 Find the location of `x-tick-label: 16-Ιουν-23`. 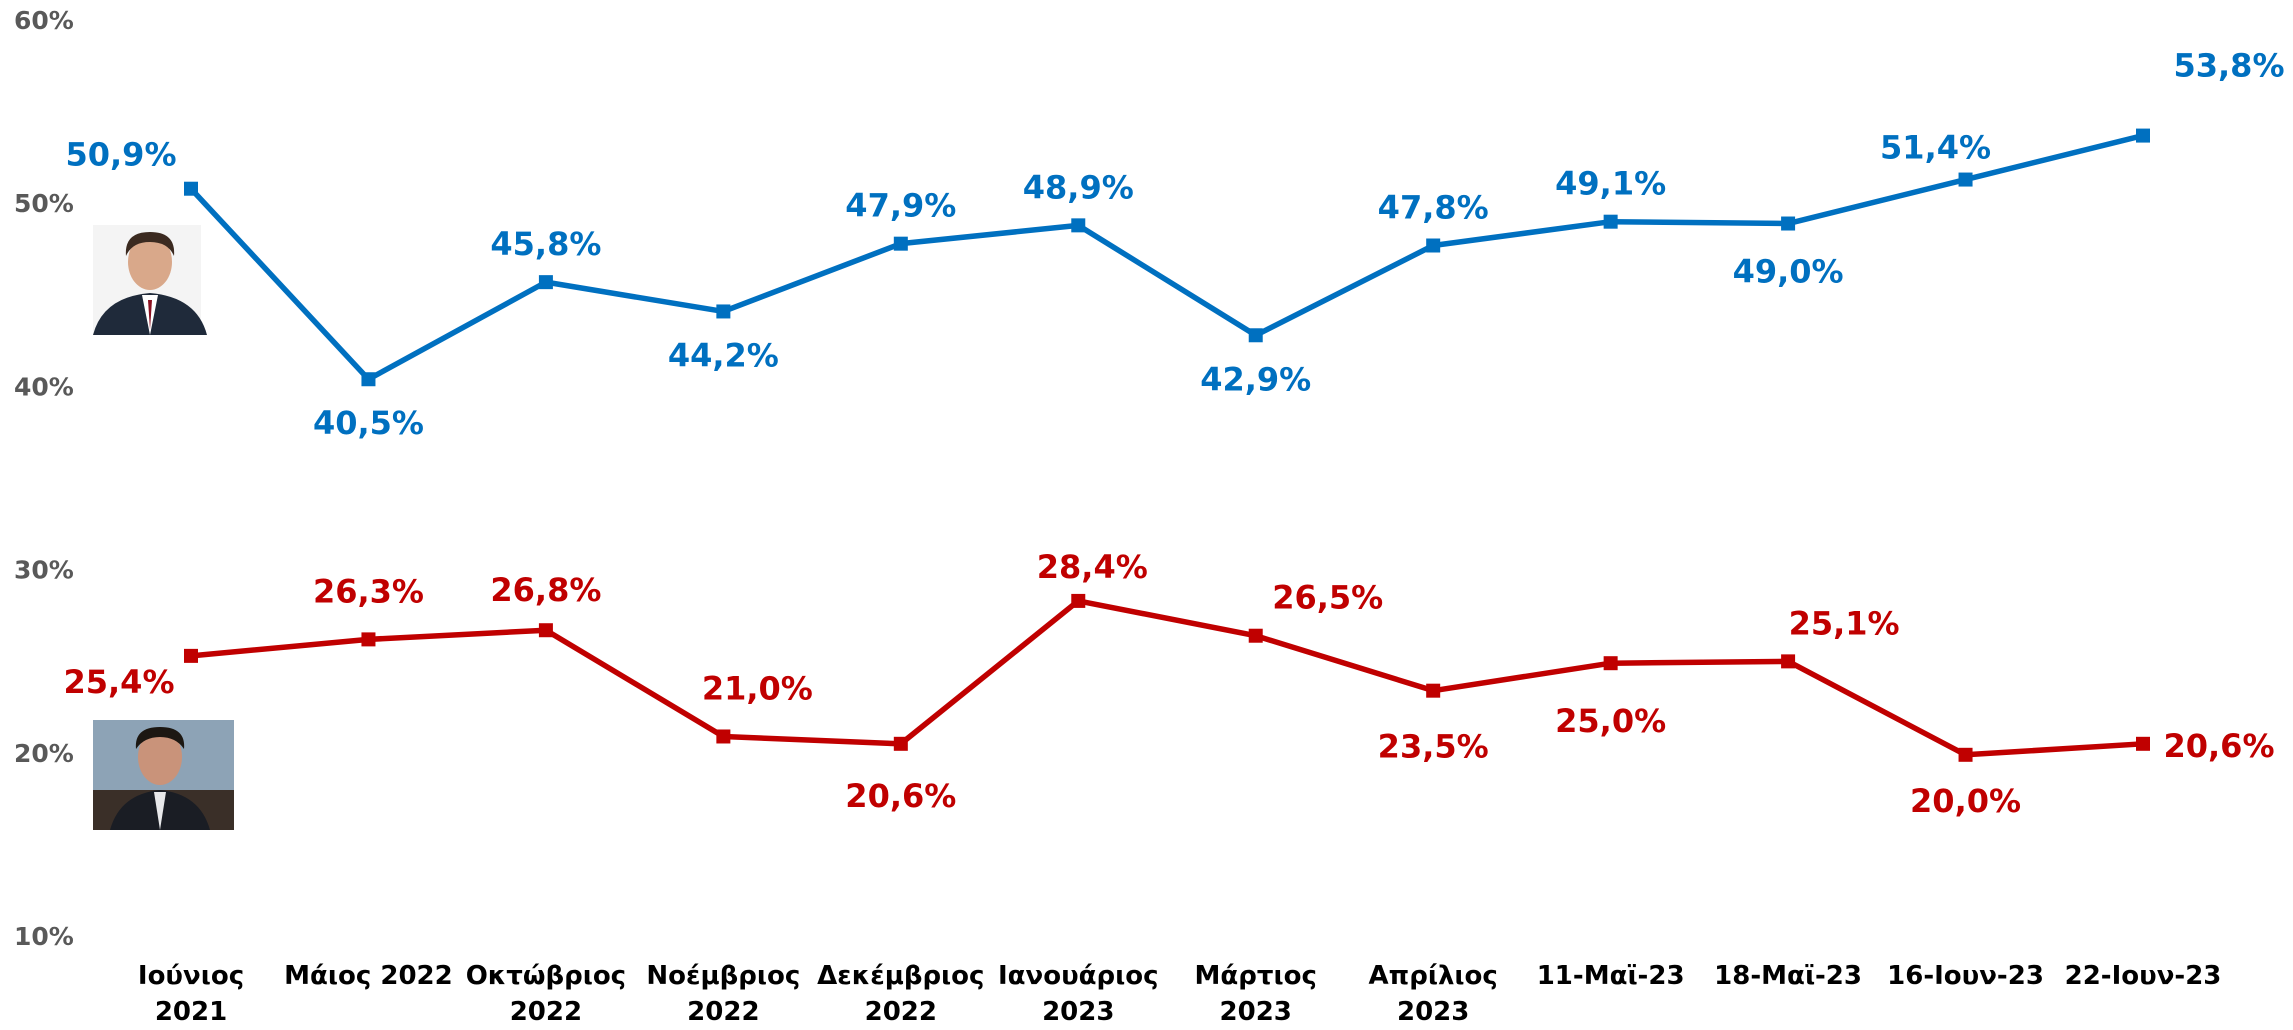

x-tick-label: 16-Ιουν-23 is located at coordinates (1965, 976).